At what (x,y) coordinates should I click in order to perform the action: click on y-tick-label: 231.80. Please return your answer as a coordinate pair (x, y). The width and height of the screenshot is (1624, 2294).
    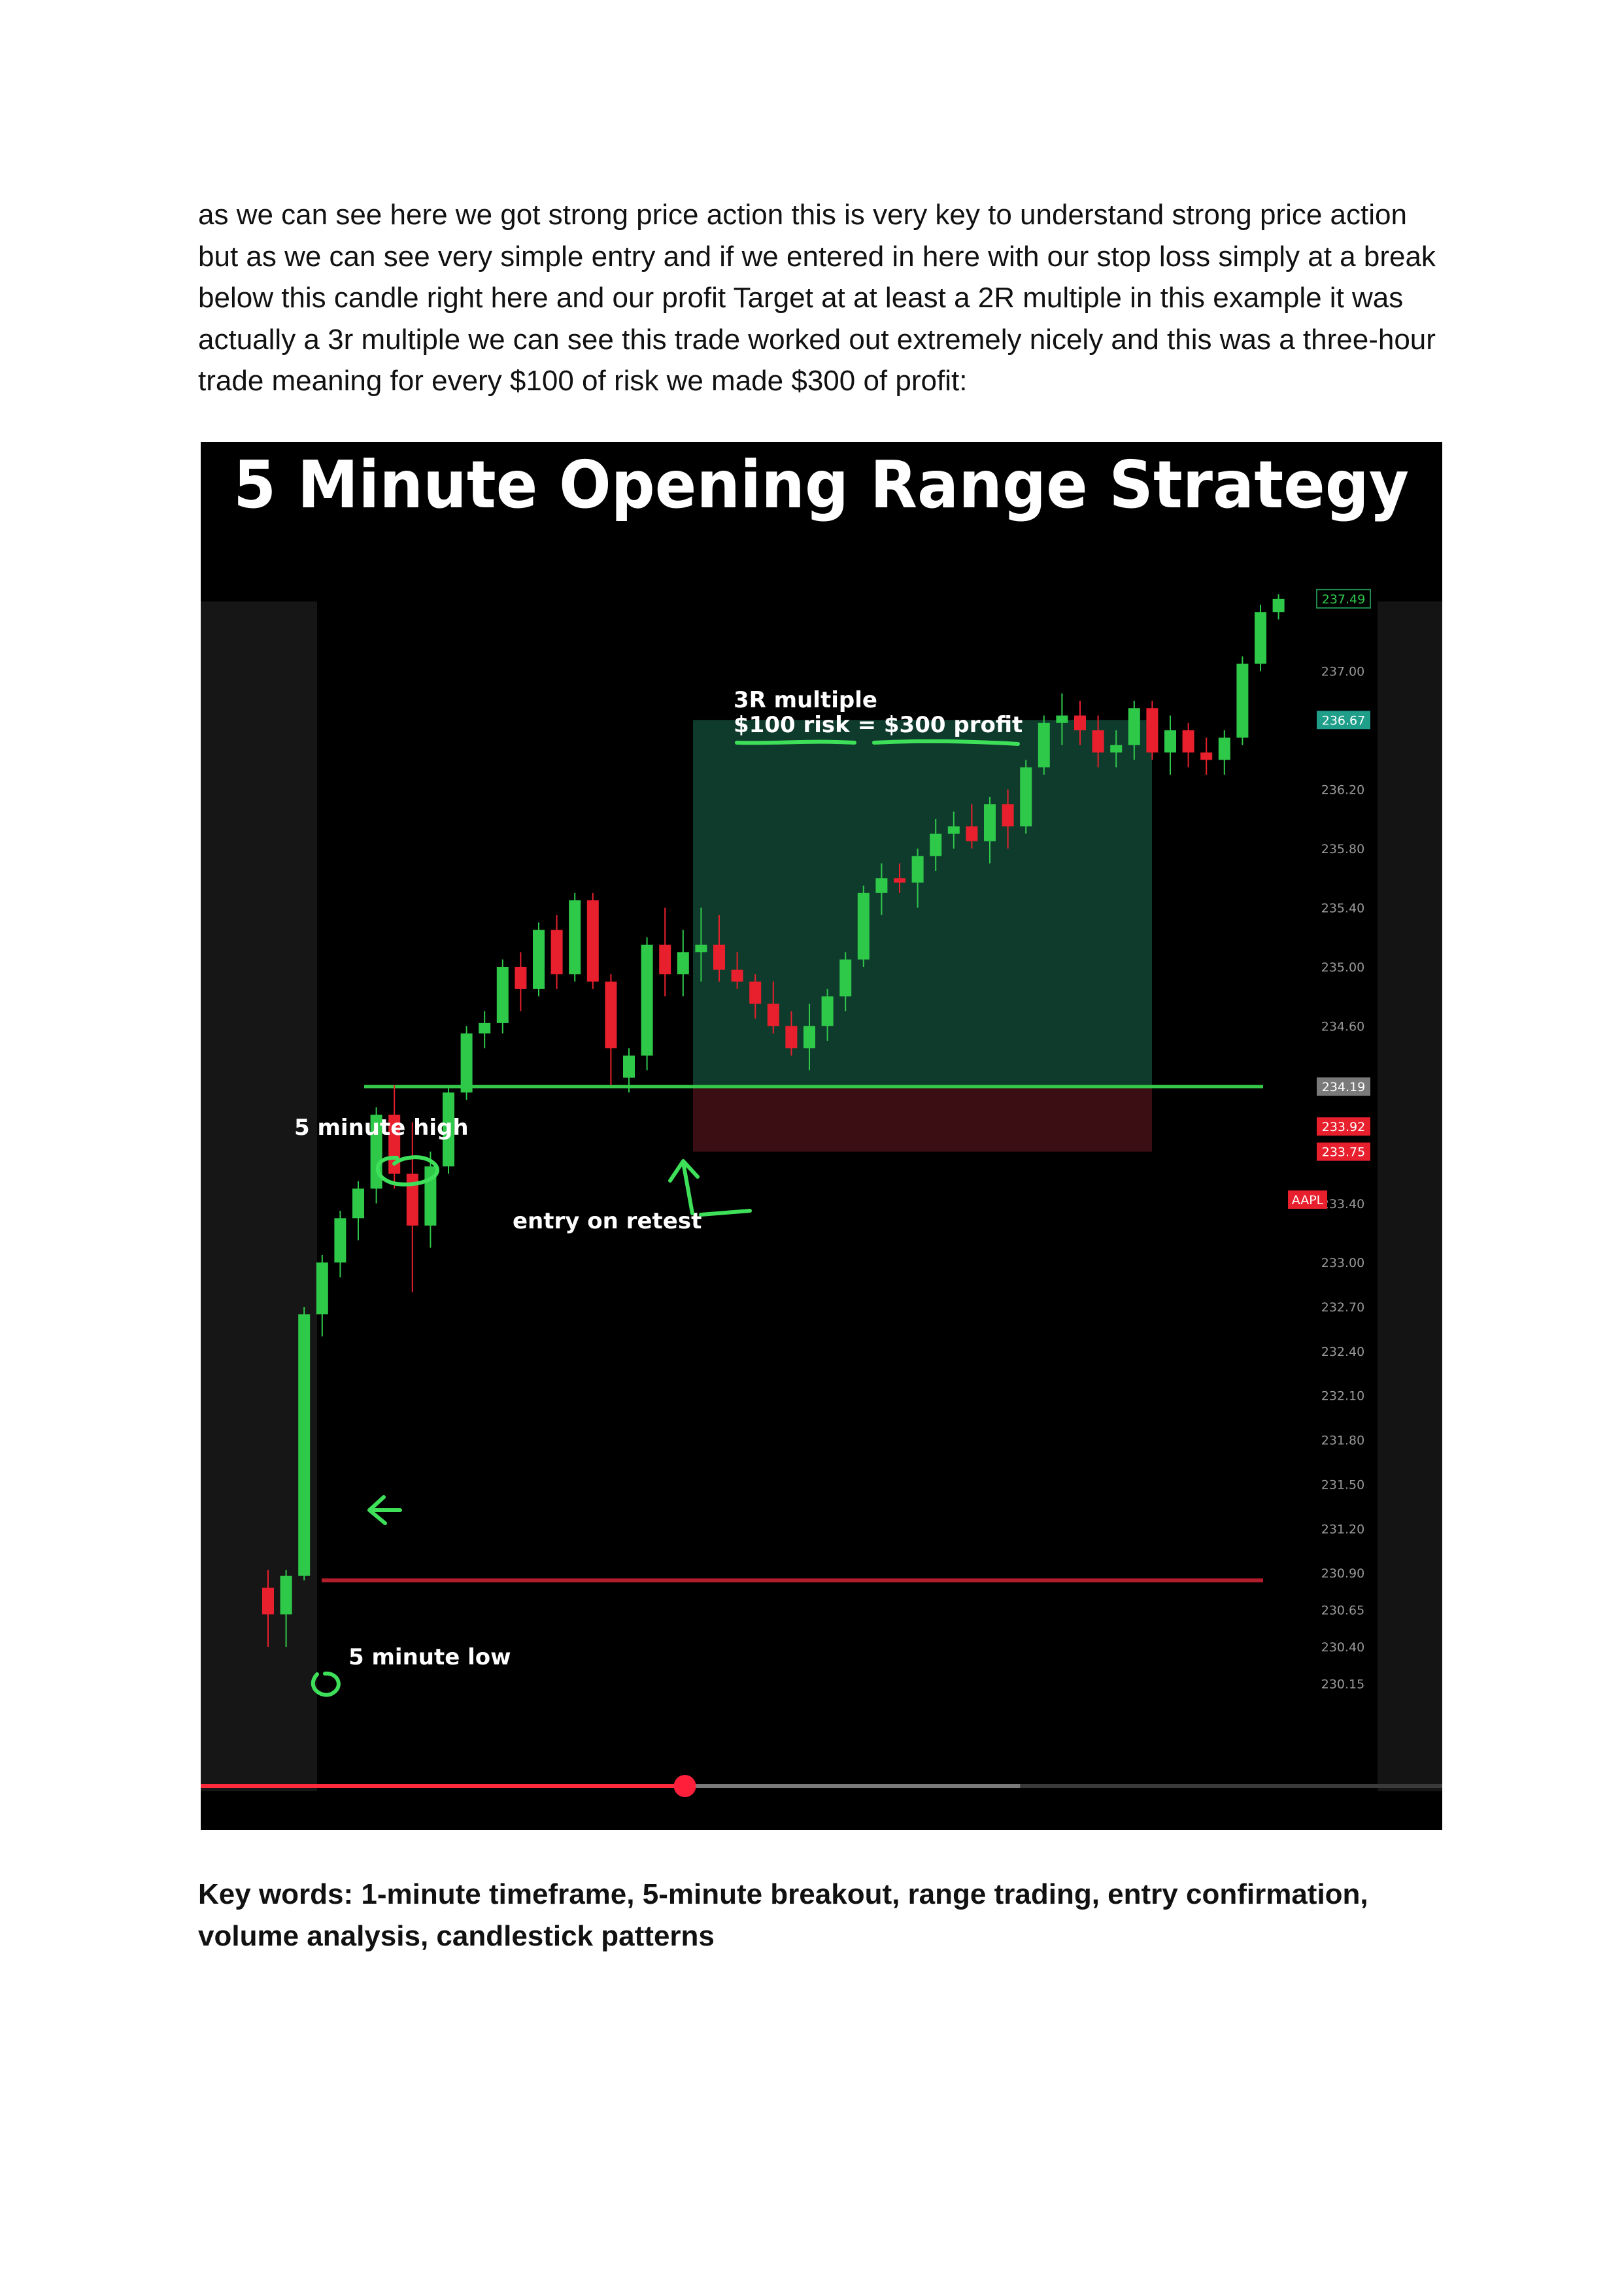
    Looking at the image, I should click on (1342, 1441).